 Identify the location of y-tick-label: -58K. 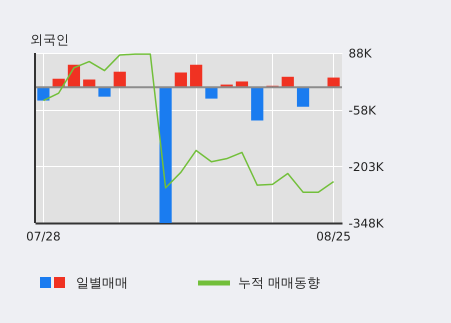
(363, 110).